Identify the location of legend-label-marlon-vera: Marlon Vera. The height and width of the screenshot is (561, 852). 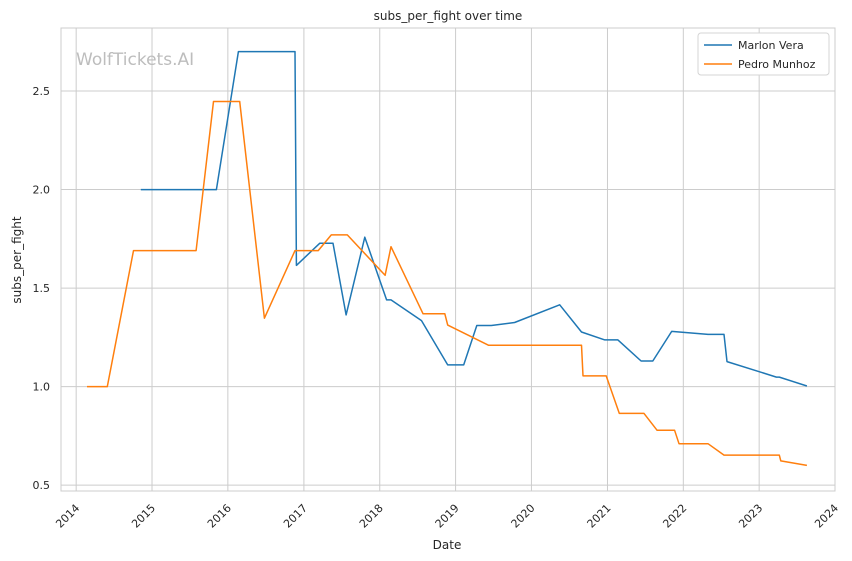
(771, 45).